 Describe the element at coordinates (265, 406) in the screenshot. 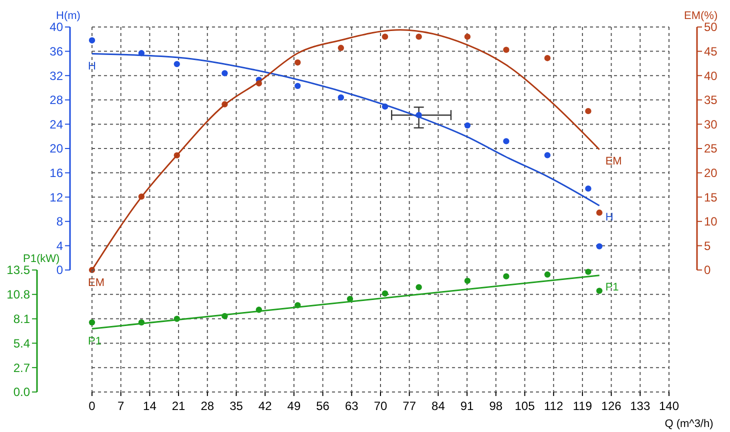

I see `x-tick-label: 42` at that location.